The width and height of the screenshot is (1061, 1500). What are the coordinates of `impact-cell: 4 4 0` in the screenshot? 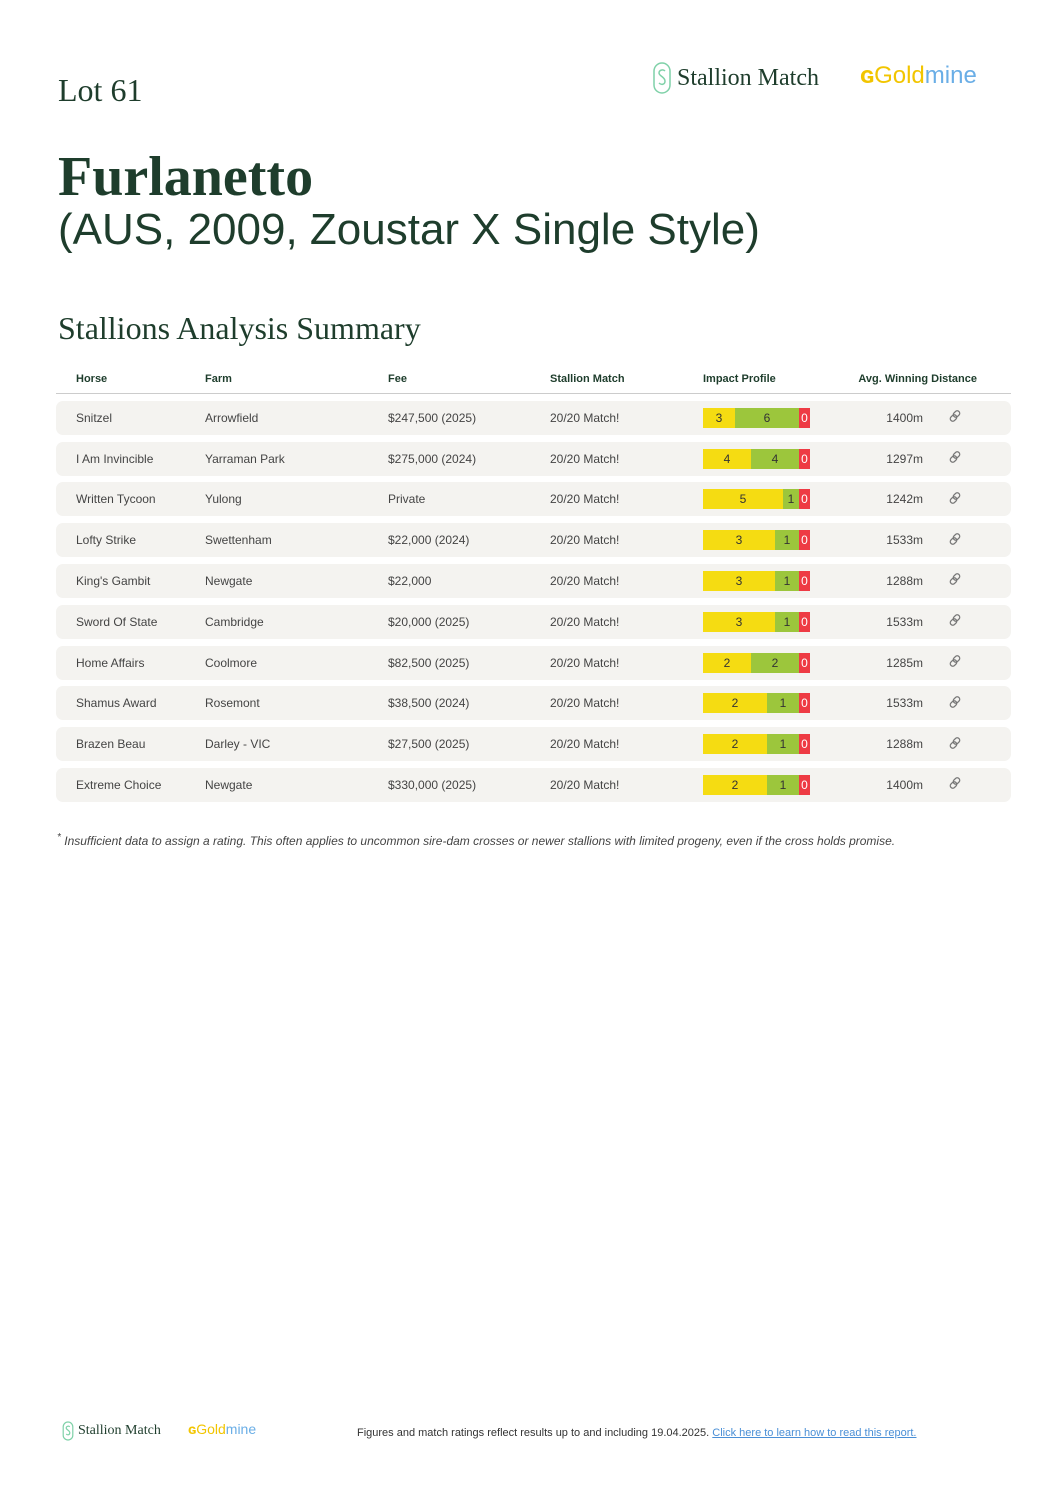 It's located at (778, 458).